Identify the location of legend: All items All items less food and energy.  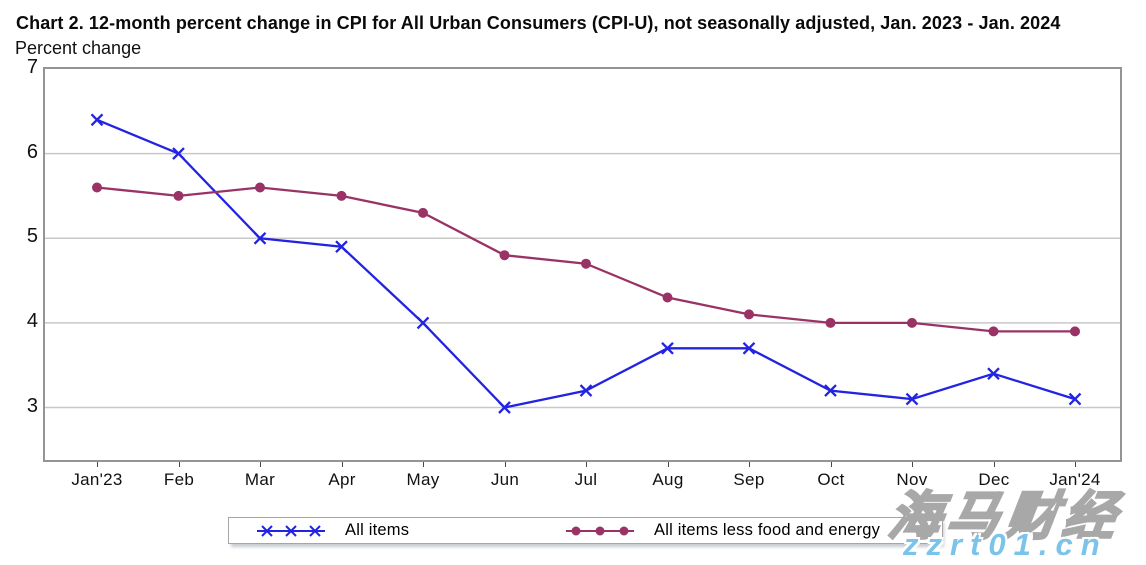
(585, 530).